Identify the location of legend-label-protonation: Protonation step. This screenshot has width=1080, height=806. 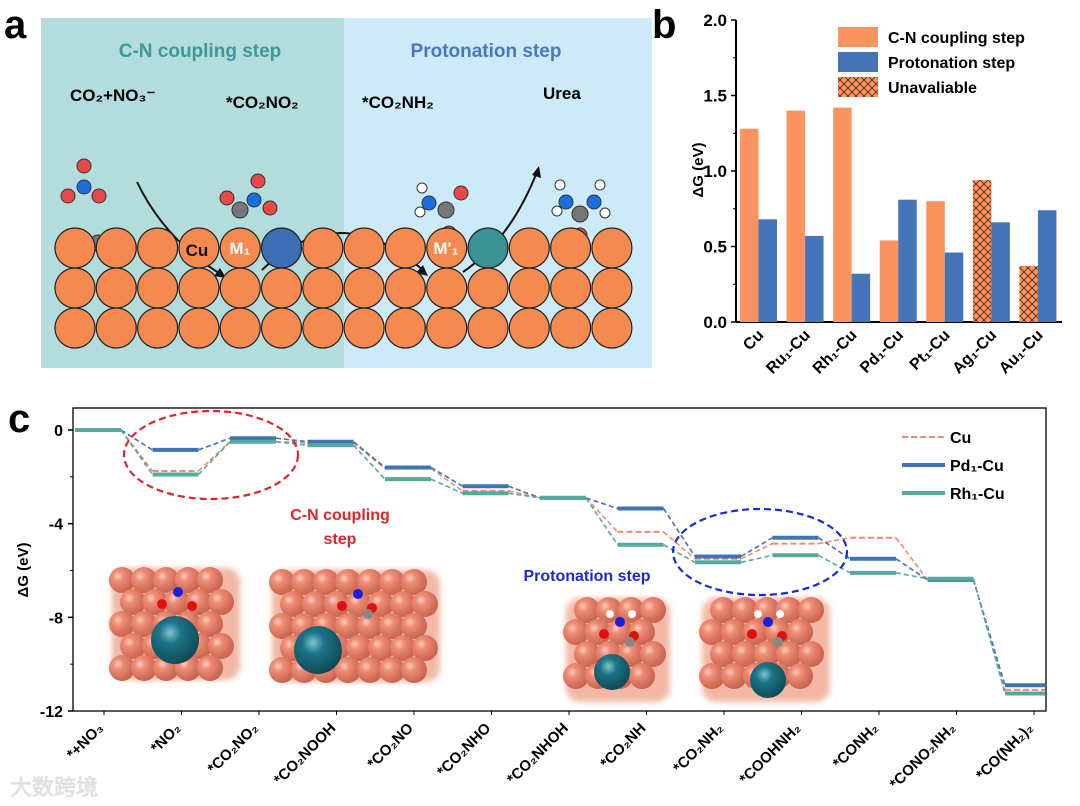
(951, 63).